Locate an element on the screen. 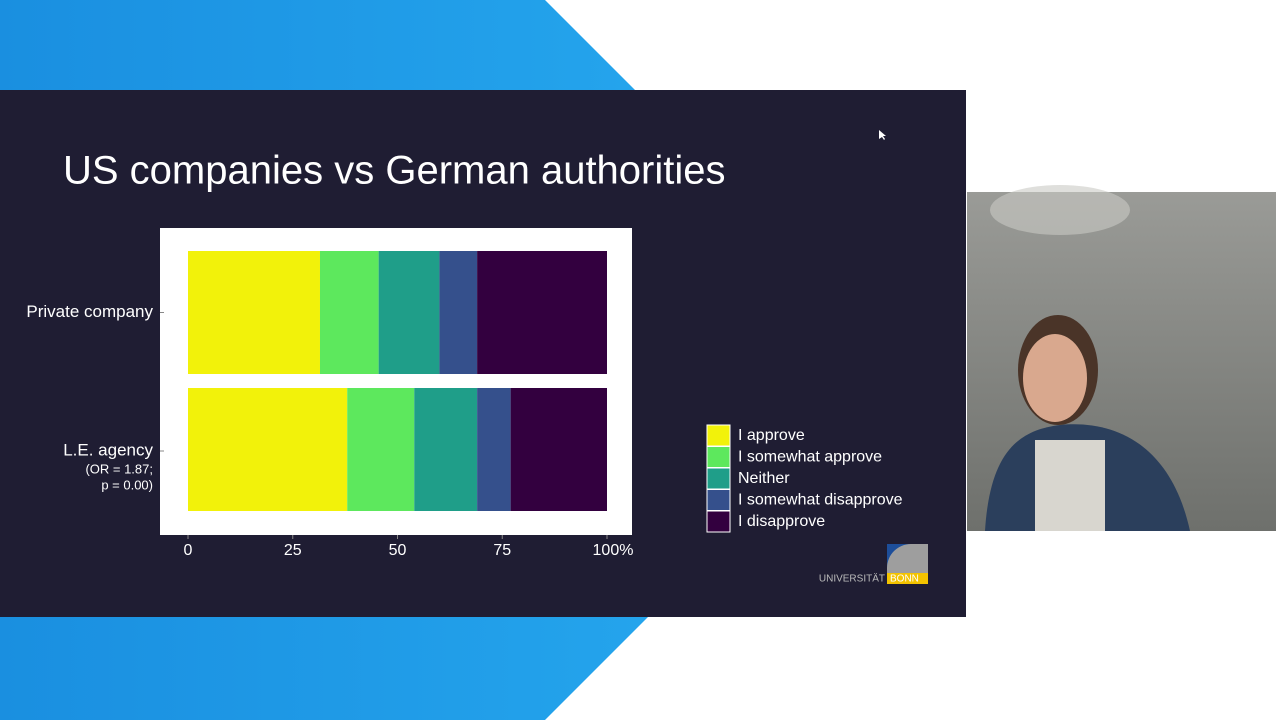 The image size is (1280, 725). webcam is located at coordinates (1121, 358).